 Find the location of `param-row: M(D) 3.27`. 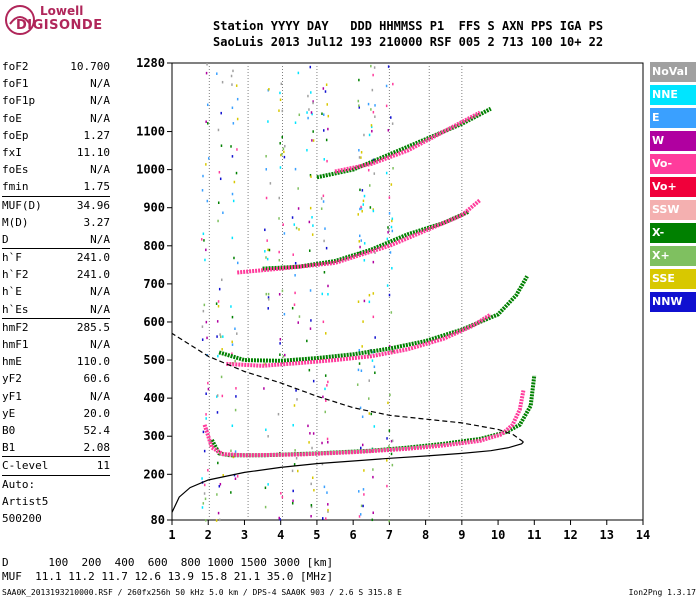

param-row: M(D) 3.27 is located at coordinates (56, 222).